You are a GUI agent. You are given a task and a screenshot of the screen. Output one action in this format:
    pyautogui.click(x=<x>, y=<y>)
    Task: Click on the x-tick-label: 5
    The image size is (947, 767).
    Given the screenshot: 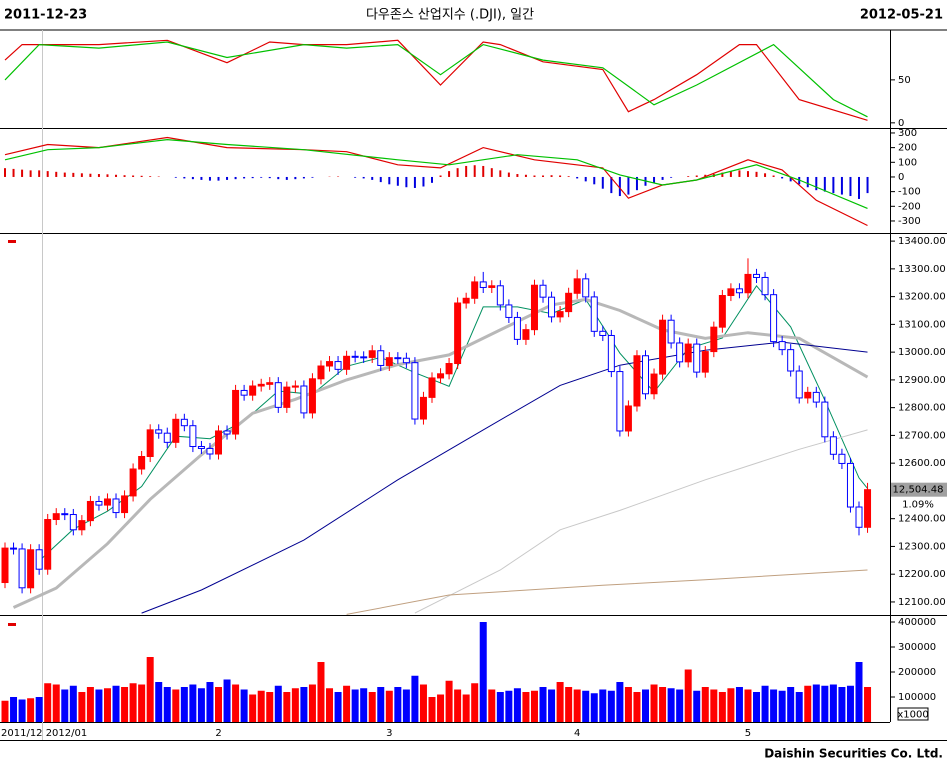 What is the action you would take?
    pyautogui.click(x=748, y=733)
    